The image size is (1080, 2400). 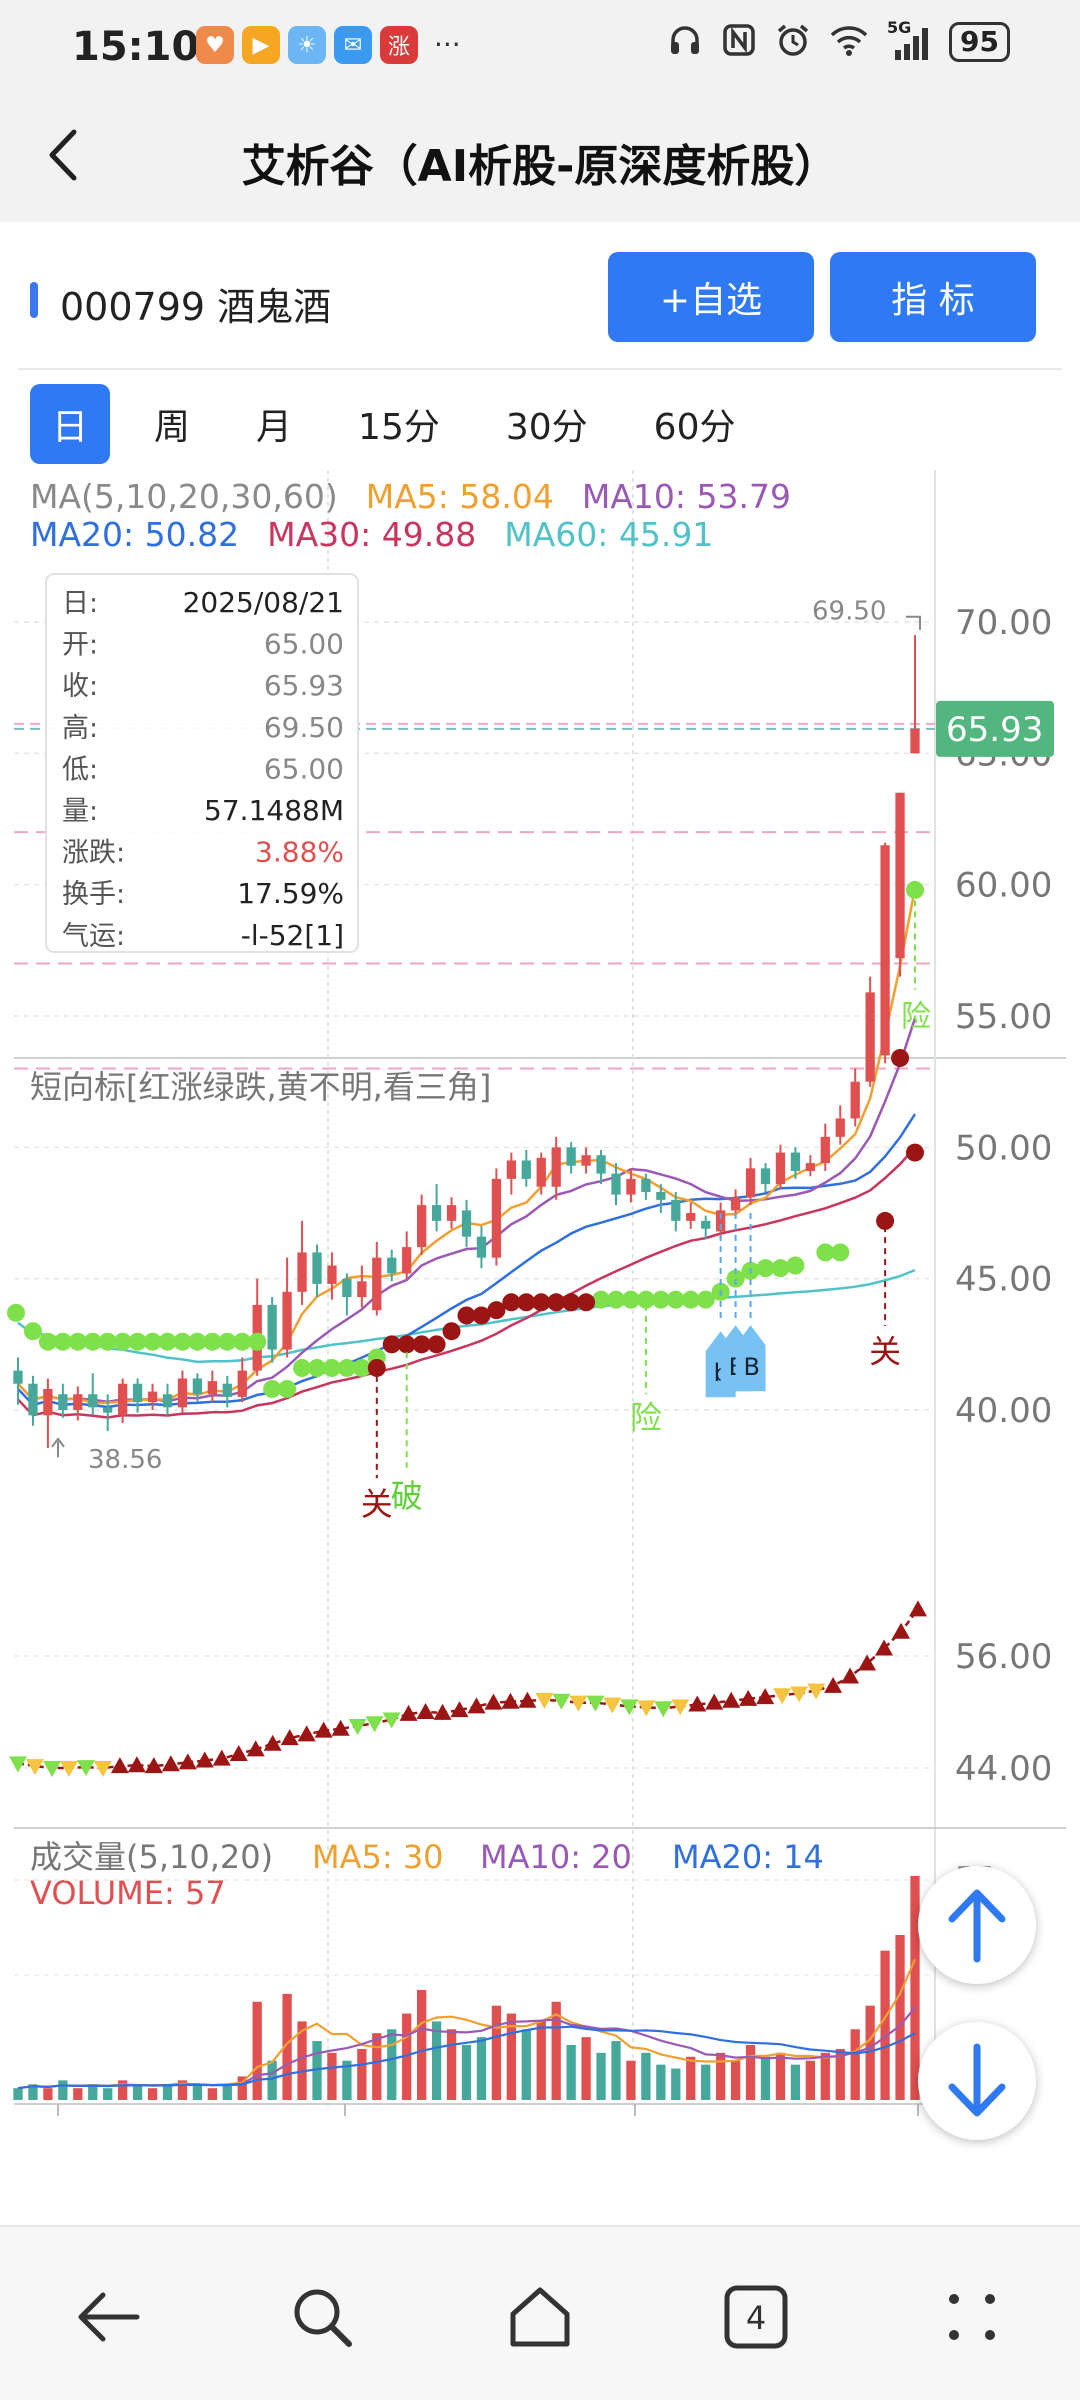 I want to click on nav-back-button, so click(x=108, y=2317).